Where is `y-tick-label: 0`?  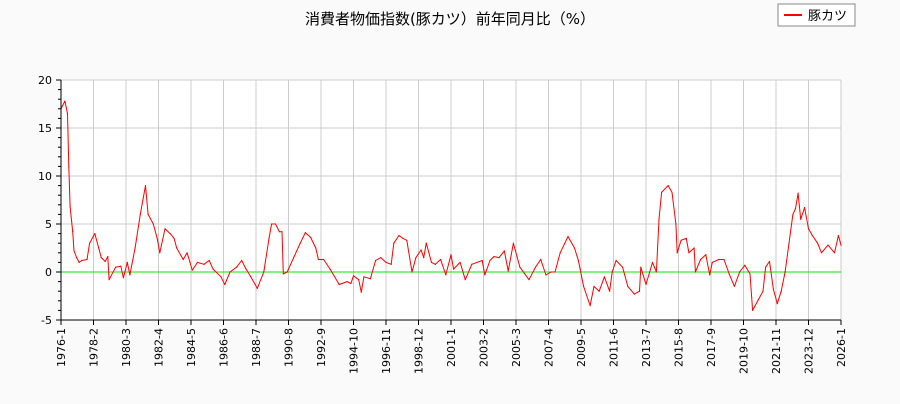
y-tick-label: 0 is located at coordinates (48, 272).